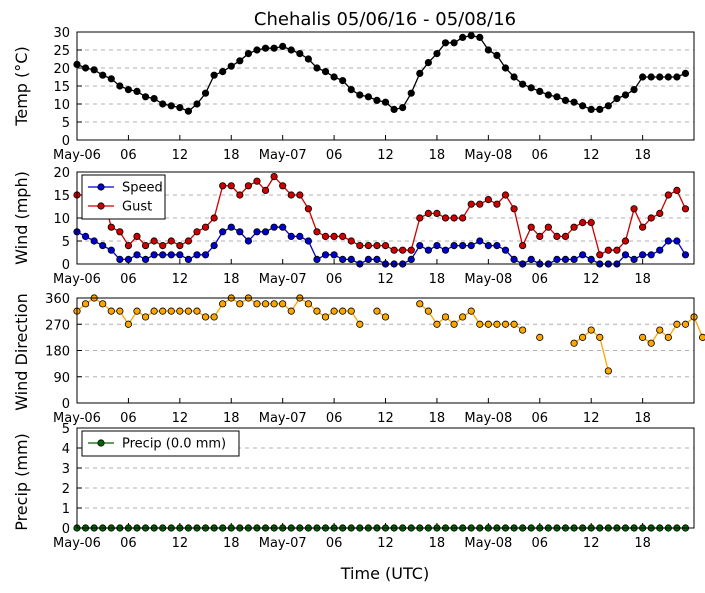 The height and width of the screenshot is (593, 705). What do you see at coordinates (61, 51) in the screenshot?
I see `y-tick-label: 25` at bounding box center [61, 51].